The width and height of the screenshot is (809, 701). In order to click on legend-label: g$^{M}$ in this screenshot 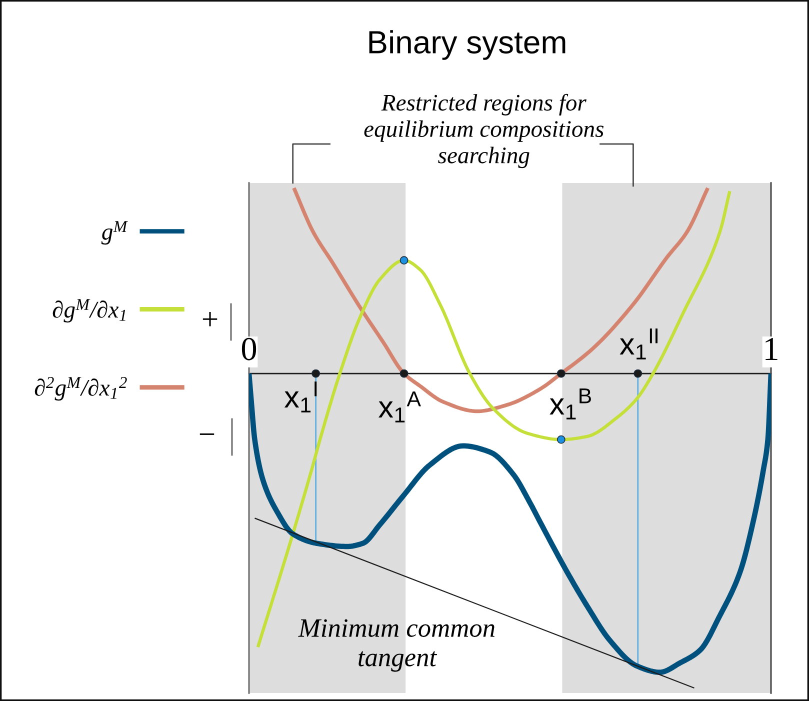, I will do `click(114, 233)`.